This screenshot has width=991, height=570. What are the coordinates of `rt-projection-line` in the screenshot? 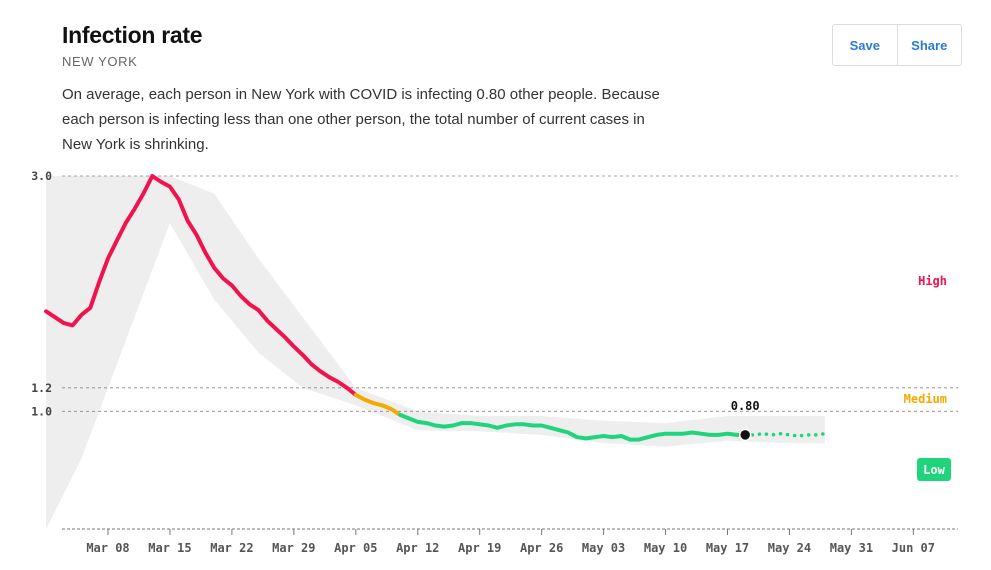 It's located at (785, 434).